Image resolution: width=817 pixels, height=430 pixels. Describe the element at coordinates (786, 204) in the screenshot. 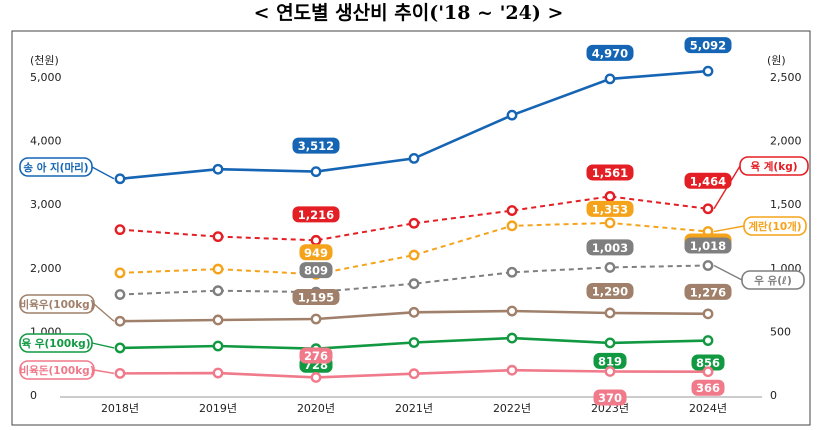

I see `right-axis-tick: 1,500` at that location.